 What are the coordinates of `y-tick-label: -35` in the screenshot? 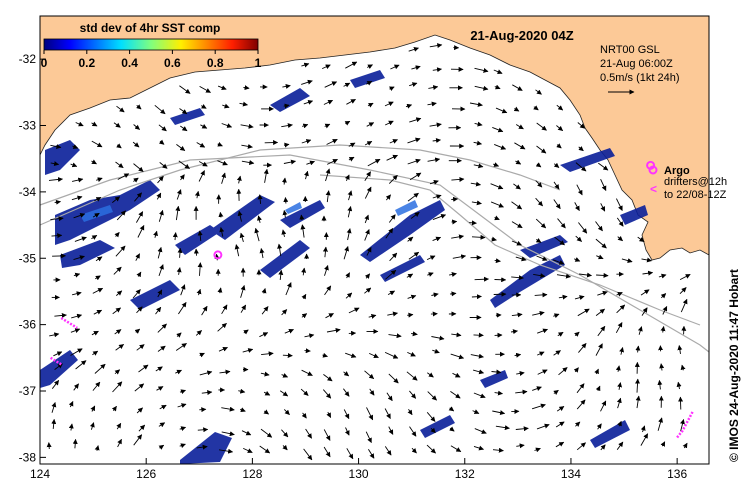 It's located at (28, 258).